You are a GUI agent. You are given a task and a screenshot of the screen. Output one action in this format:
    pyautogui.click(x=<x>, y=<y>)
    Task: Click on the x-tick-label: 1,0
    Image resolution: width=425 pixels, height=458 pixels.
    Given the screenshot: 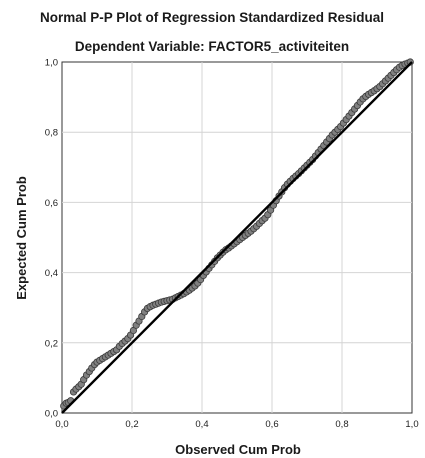 What is the action you would take?
    pyautogui.click(x=411, y=424)
    